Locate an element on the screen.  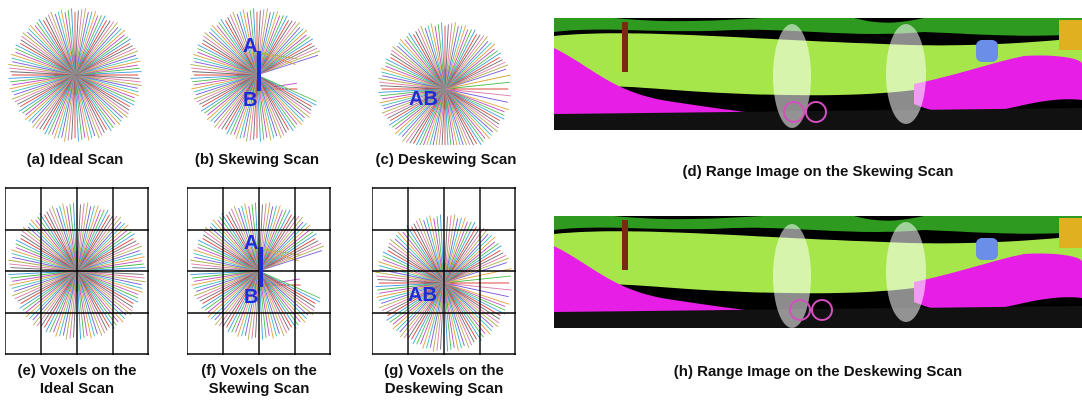
bicycle-wheel is located at coordinates (800, 310).